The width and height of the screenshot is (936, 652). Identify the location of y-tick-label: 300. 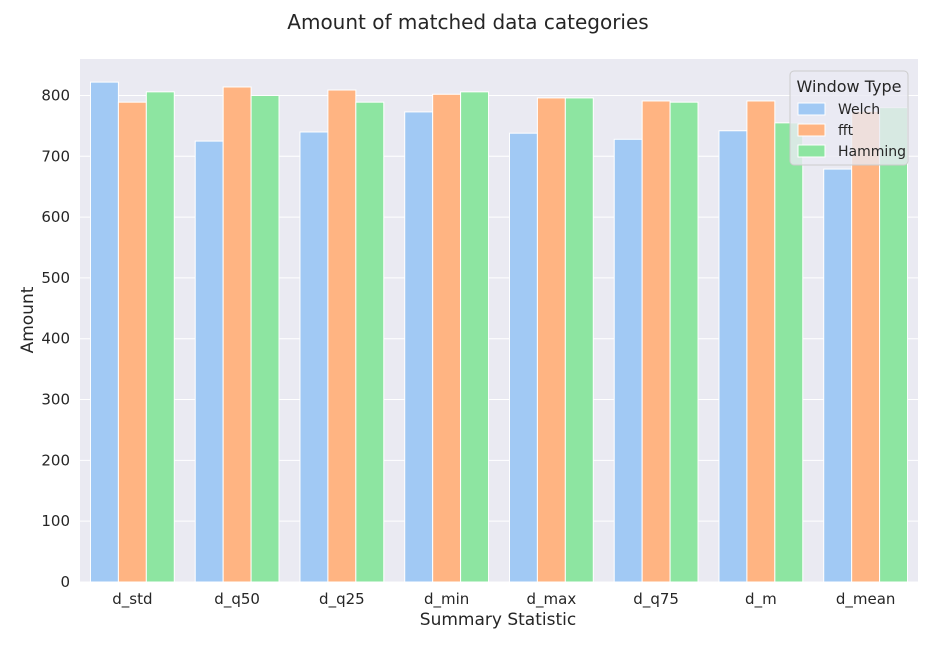
(55, 400).